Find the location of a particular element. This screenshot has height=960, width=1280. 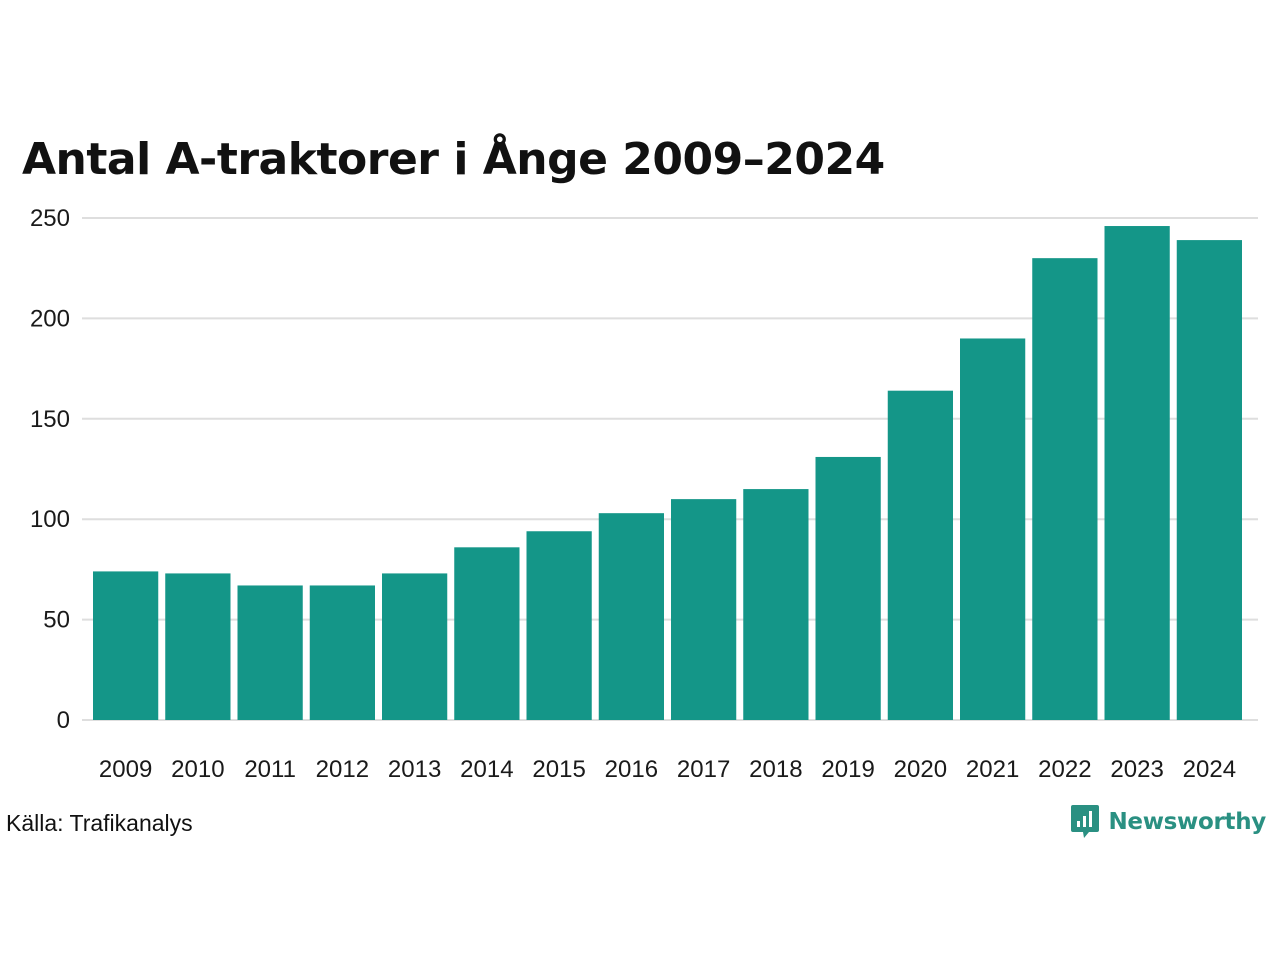

x-tick-label: 2021 is located at coordinates (992, 769).